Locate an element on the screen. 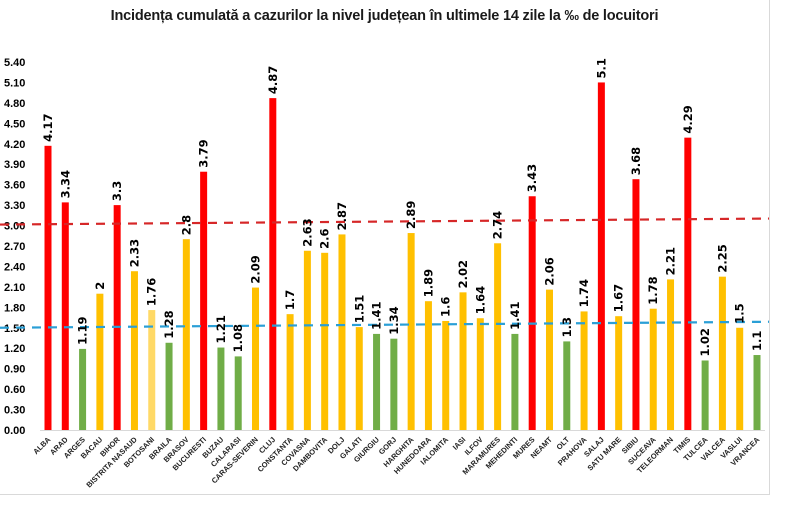 This screenshot has width=800, height=527. bar-bistrita-nasaud is located at coordinates (134, 350).